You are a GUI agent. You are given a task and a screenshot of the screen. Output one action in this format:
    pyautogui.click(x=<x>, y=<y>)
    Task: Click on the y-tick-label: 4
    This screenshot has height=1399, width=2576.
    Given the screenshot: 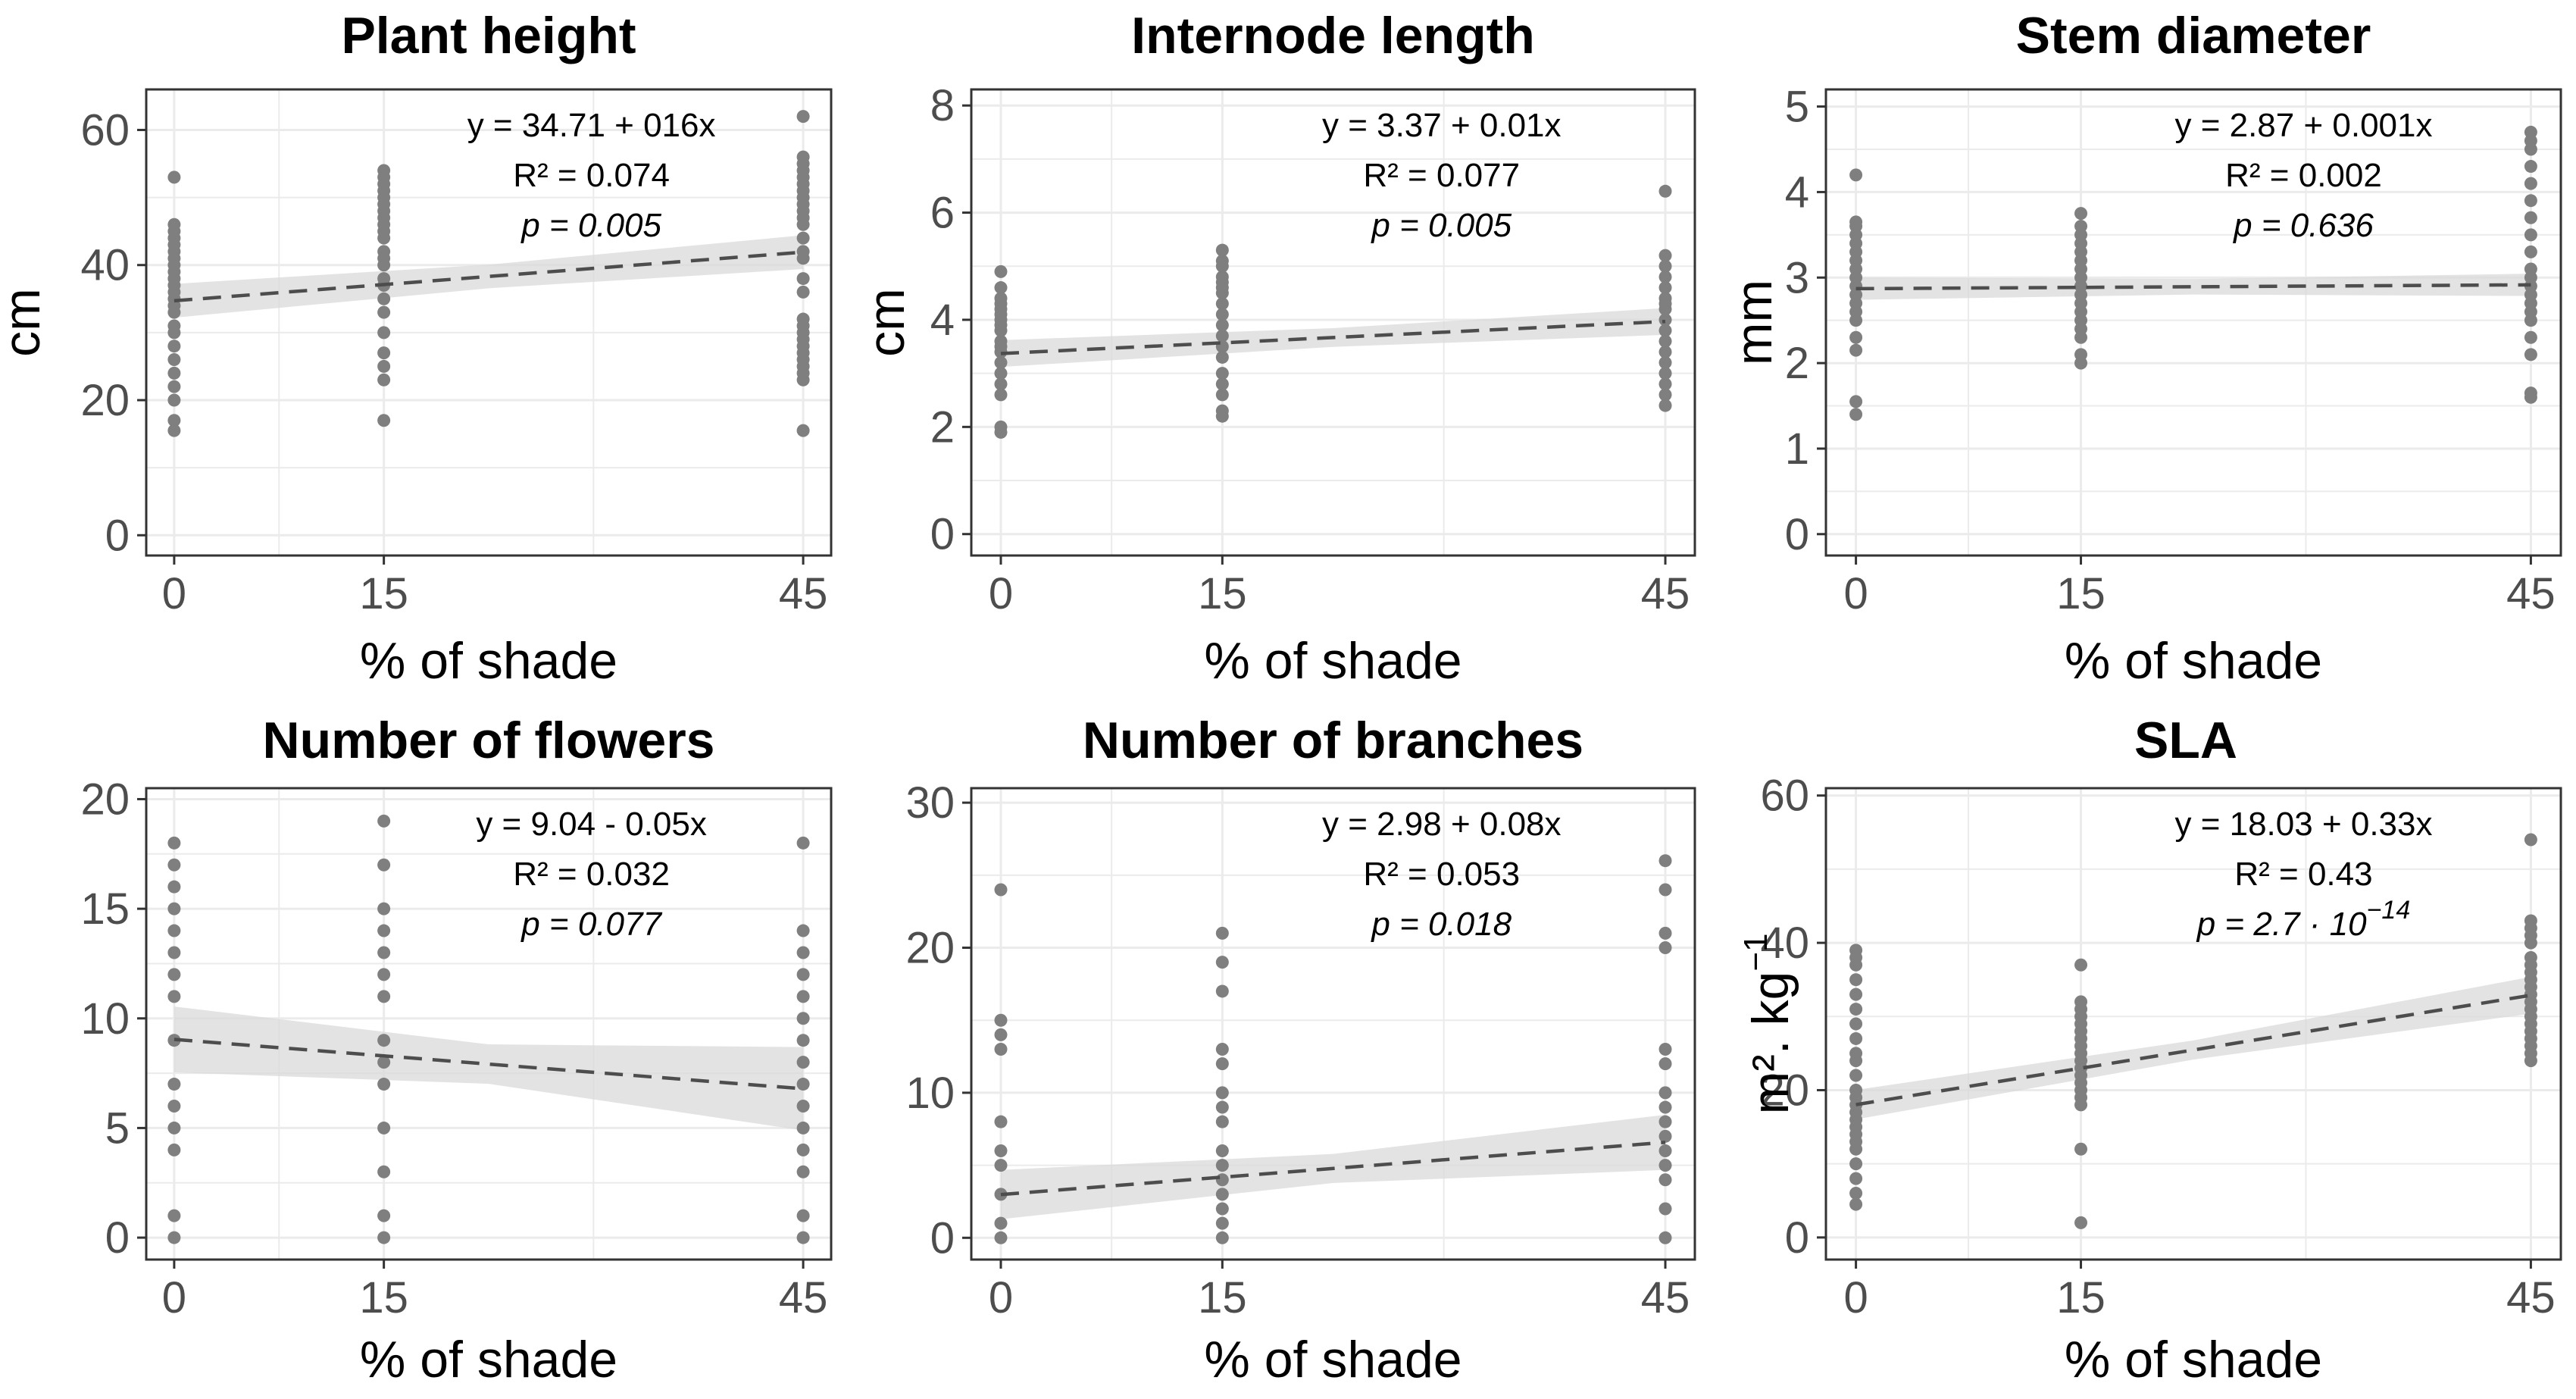 What is the action you would take?
    pyautogui.click(x=1797, y=192)
    